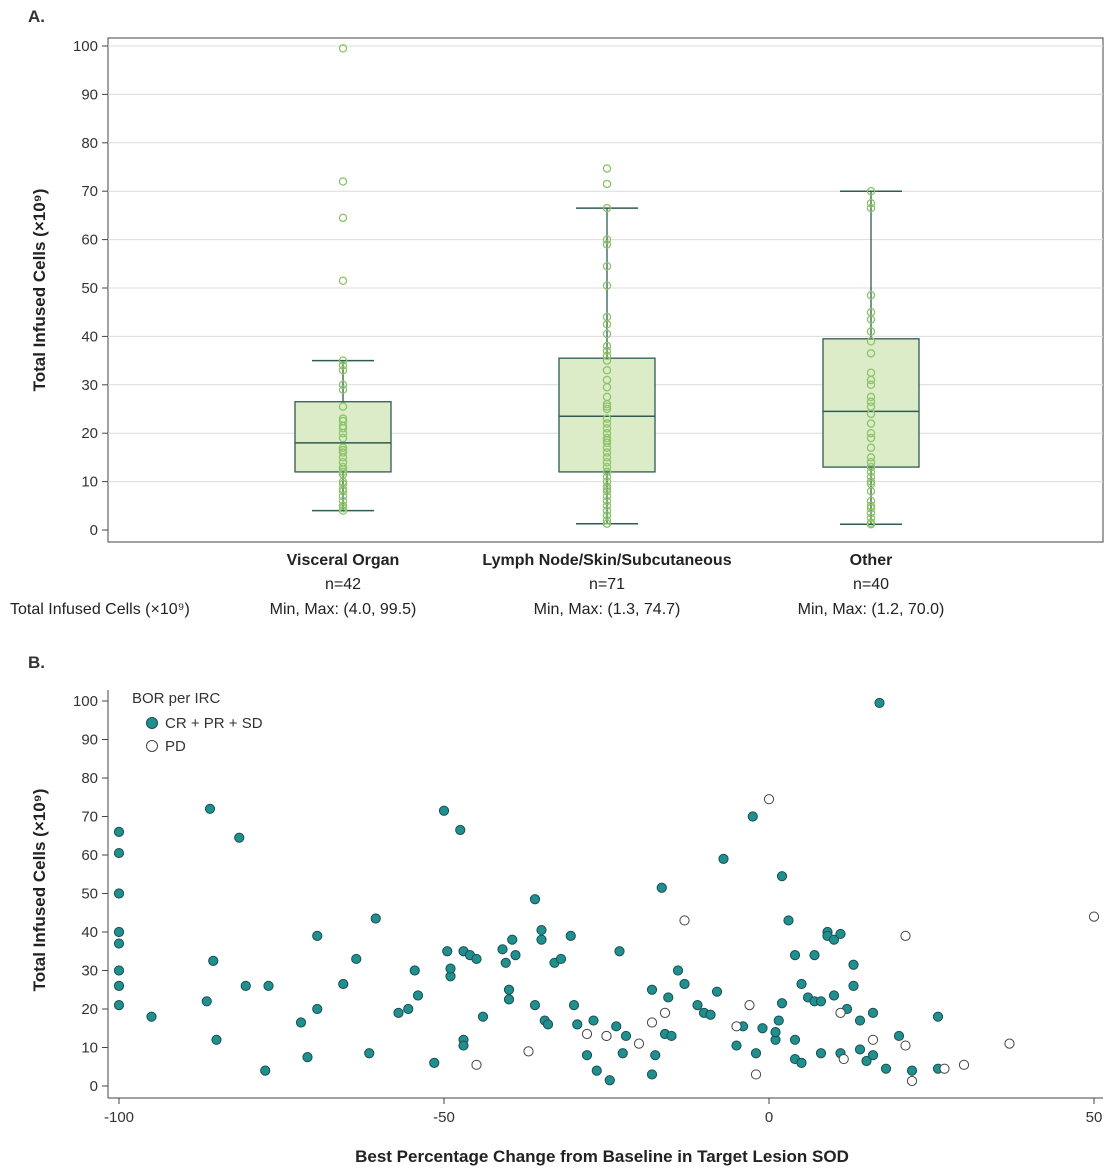 This screenshot has width=1105, height=1170. What do you see at coordinates (214, 723) in the screenshot?
I see `legend-label-cr-pr-sd: CR + PR + SD` at bounding box center [214, 723].